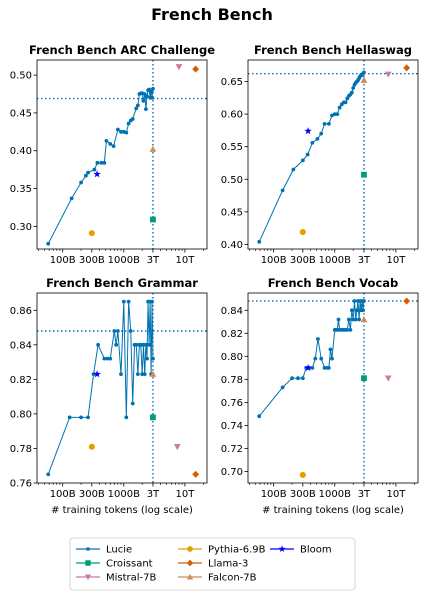  I want to click on figure-title: French Bench, so click(212, 14).